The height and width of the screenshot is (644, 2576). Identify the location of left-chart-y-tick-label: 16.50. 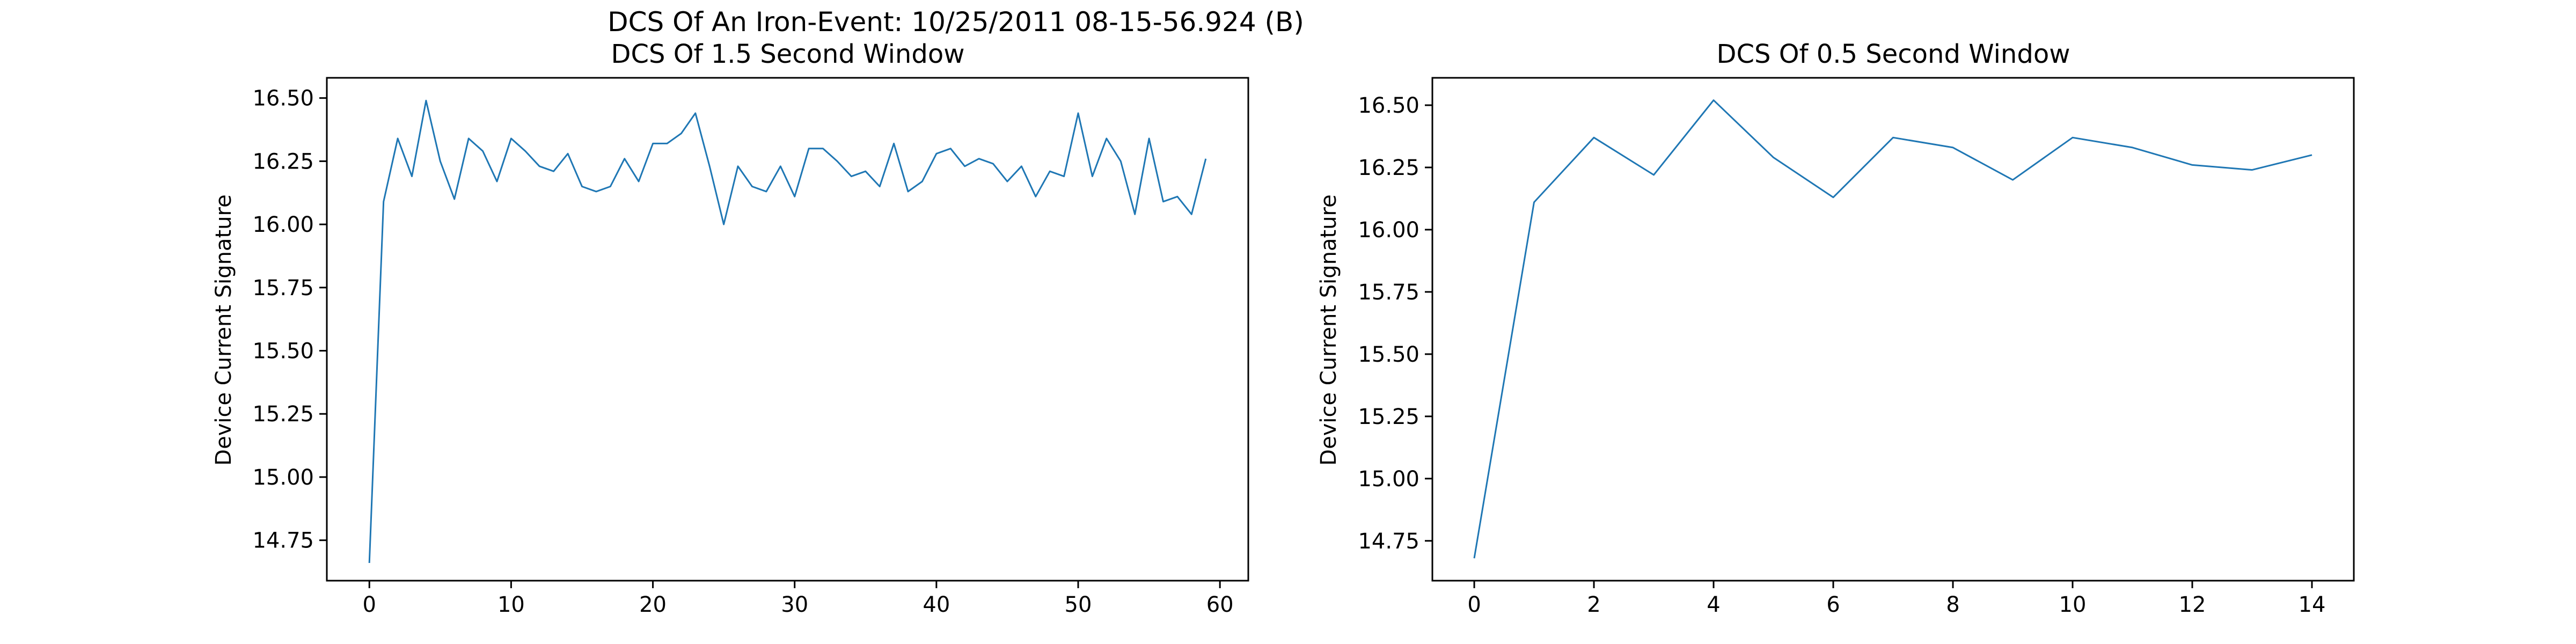
(283, 98).